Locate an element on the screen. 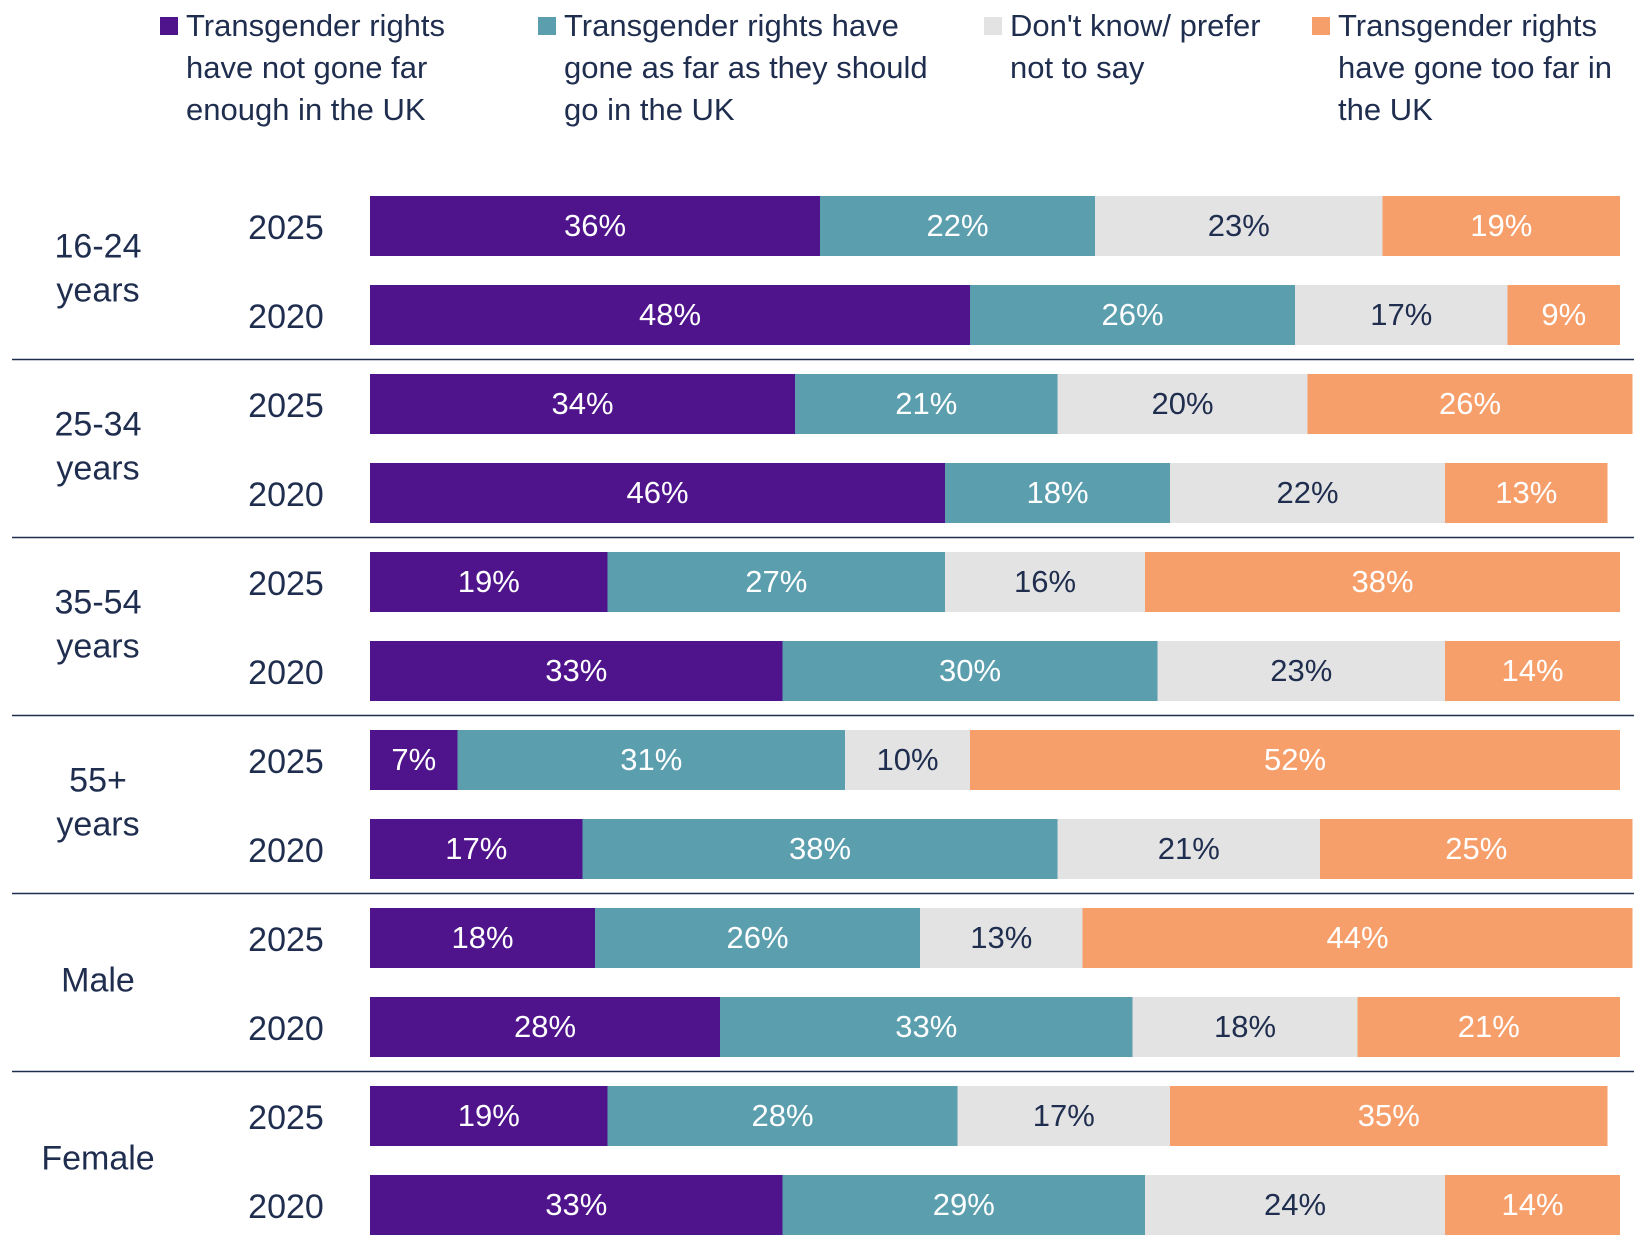 The height and width of the screenshot is (1247, 1644). group-label: 25-34 years is located at coordinates (98, 446).